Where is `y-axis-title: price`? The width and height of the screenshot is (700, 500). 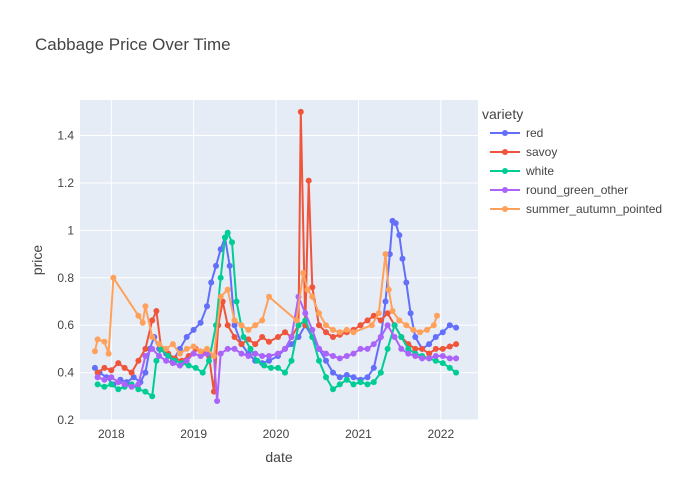 y-axis-title: price is located at coordinates (37, 260).